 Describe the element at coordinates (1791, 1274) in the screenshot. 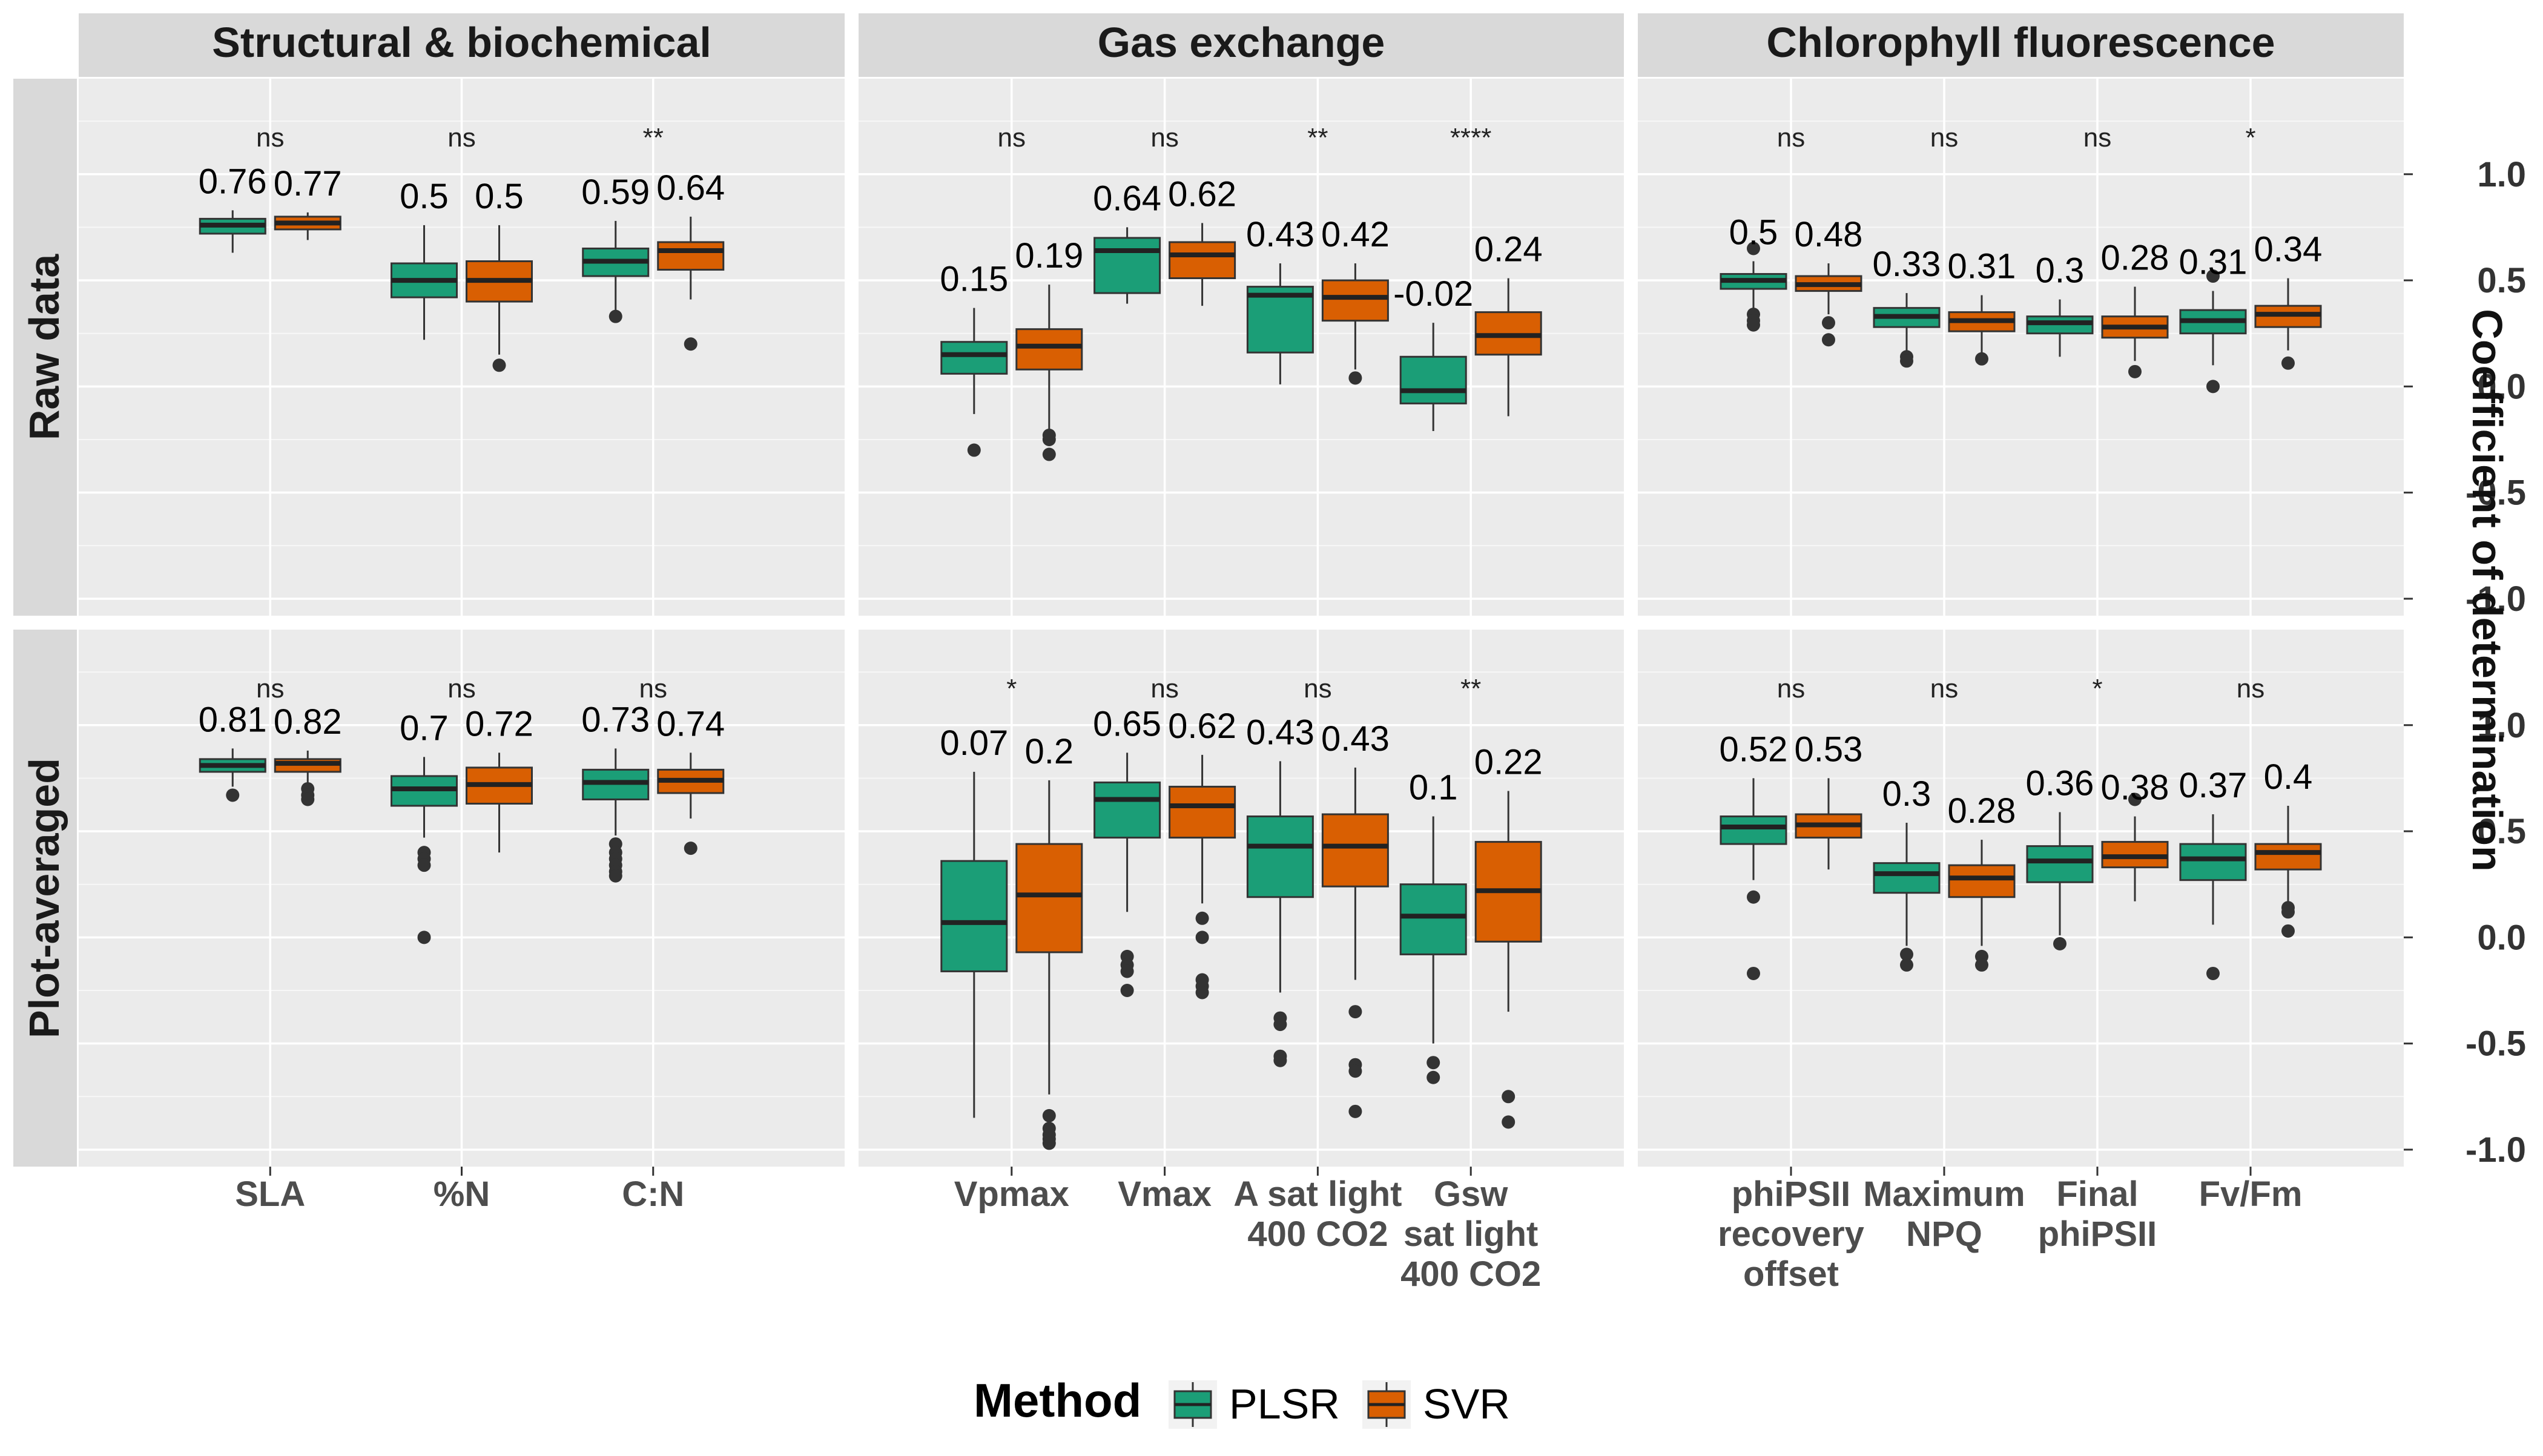

I see `x-tick-label-line: offset` at that location.